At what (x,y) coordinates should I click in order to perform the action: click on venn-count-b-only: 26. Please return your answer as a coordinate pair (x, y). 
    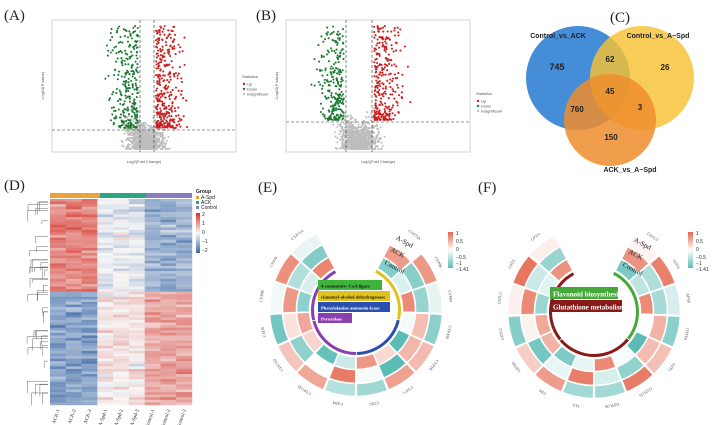
    Looking at the image, I should click on (665, 67).